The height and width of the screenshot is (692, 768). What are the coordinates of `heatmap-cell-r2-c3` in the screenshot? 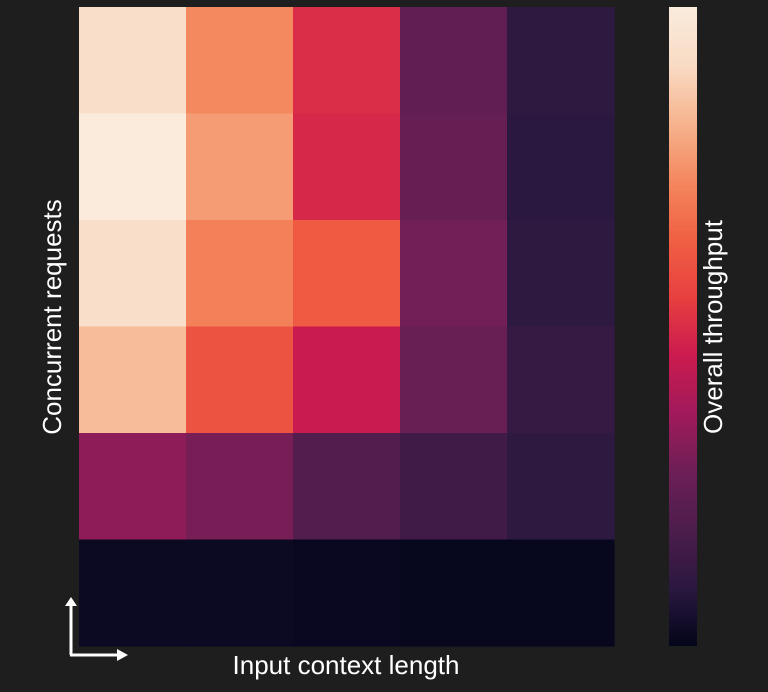 It's located at (454, 274).